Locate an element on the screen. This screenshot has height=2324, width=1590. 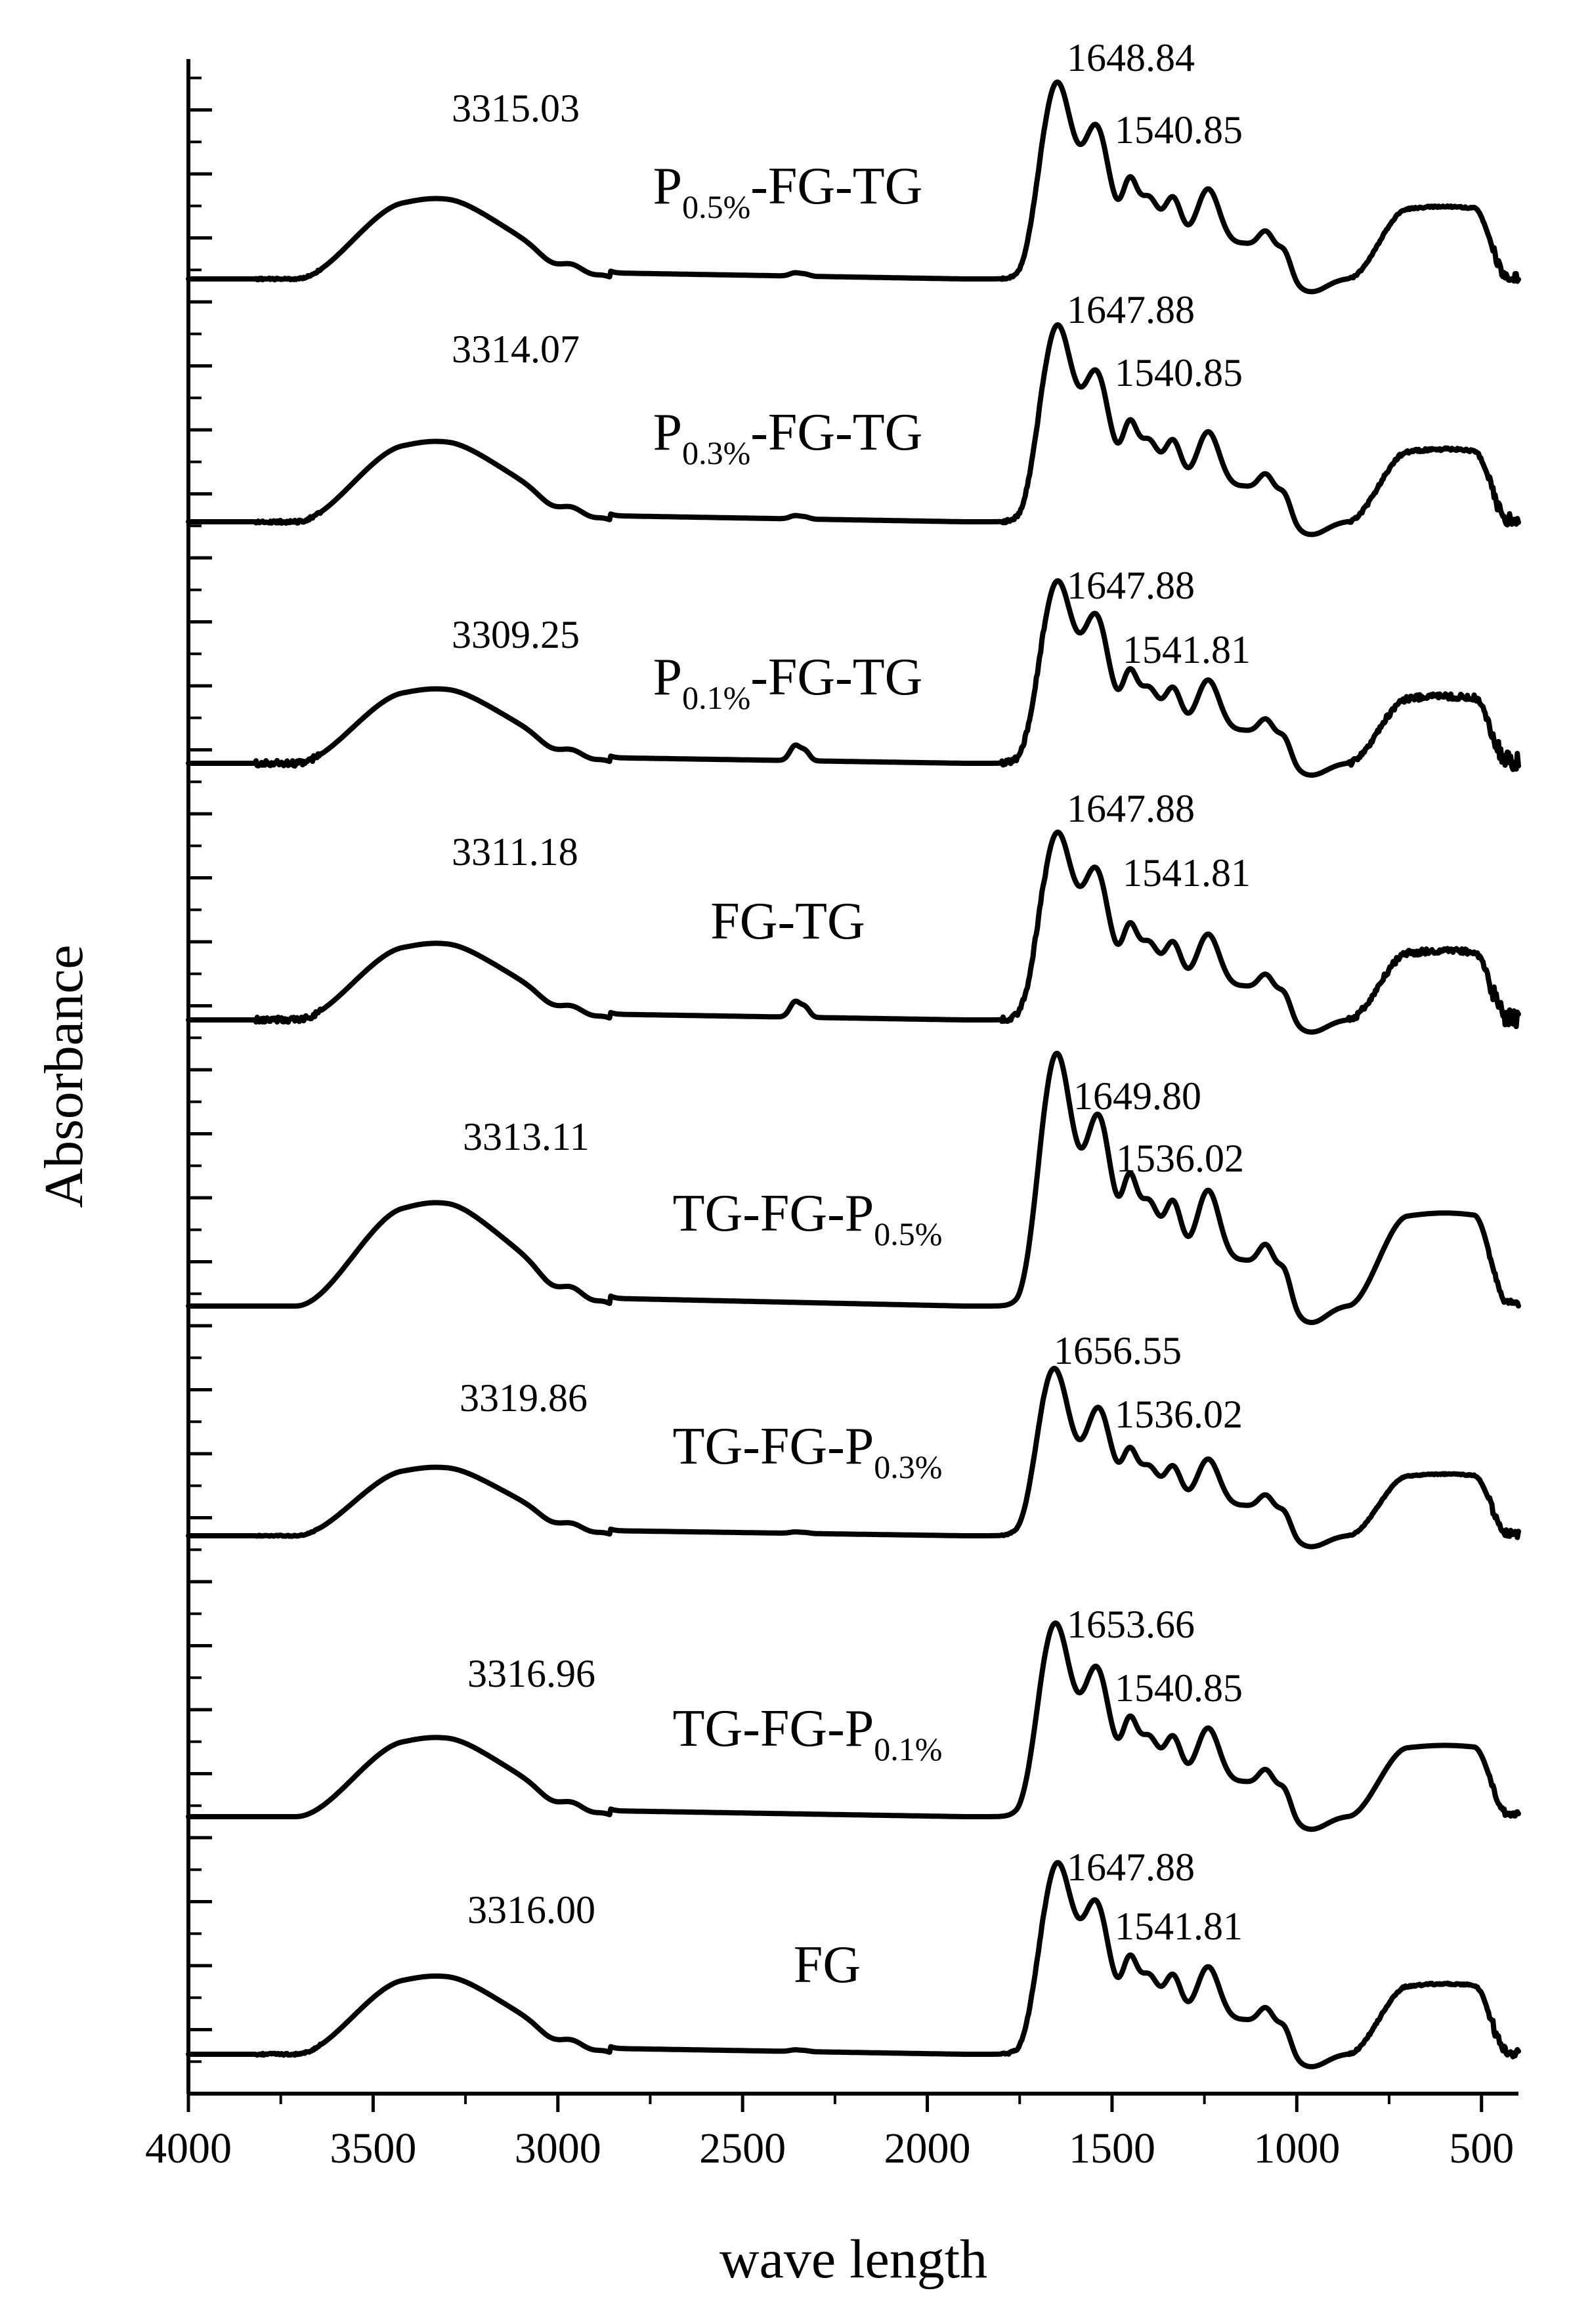
x-tick-label: 3000 is located at coordinates (558, 2148).